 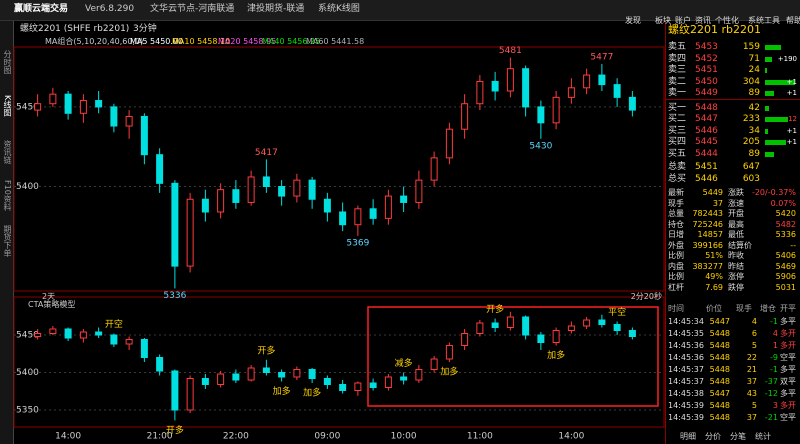 What do you see at coordinates (754, 345) in the screenshot?
I see `tick-volume: 5` at bounding box center [754, 345].